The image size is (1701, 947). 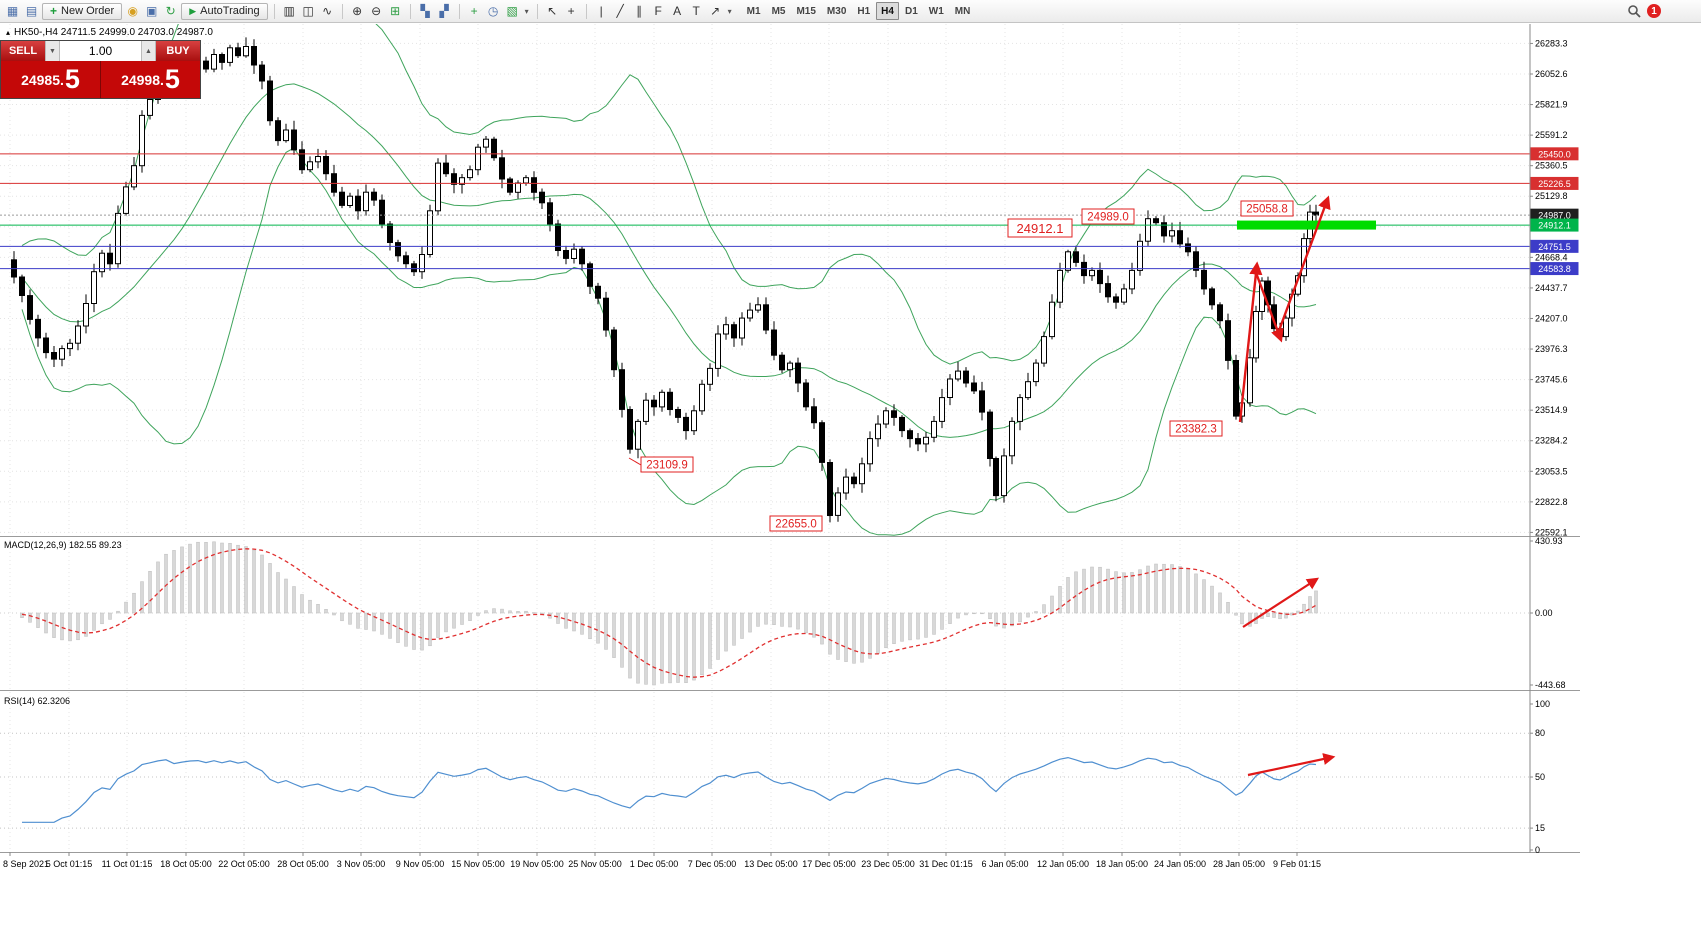 What do you see at coordinates (552, 11) in the screenshot?
I see `cursor-icon: ↖` at bounding box center [552, 11].